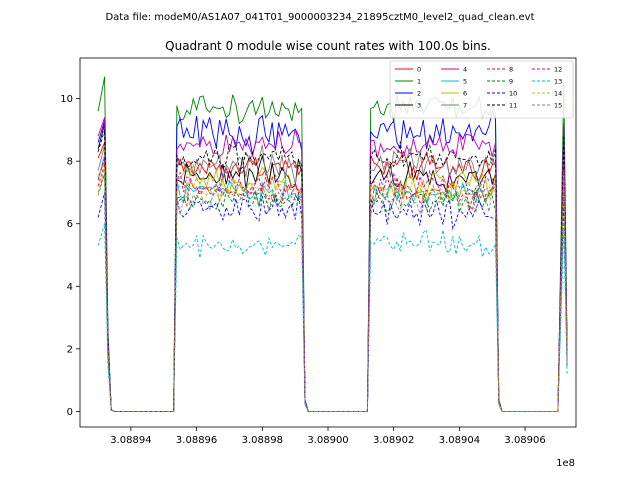 The image size is (640, 480). What do you see at coordinates (70, 162) in the screenshot?
I see `y-tick-label: 8` at bounding box center [70, 162].